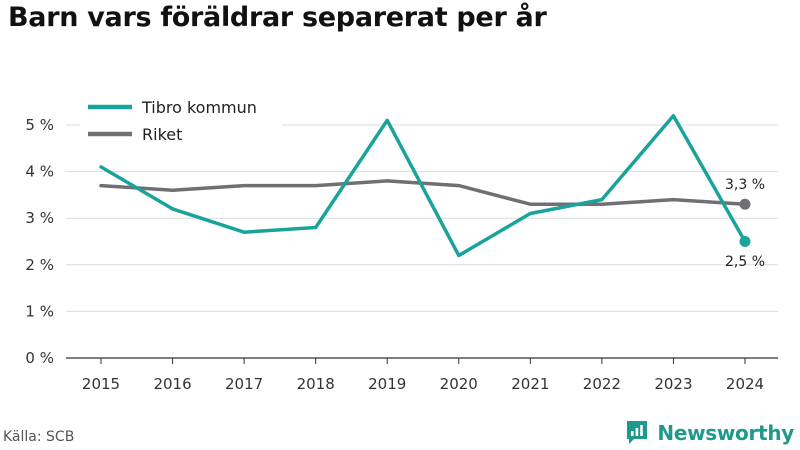  Describe the element at coordinates (39, 218) in the screenshot. I see `y-tick-label: 3 %` at that location.